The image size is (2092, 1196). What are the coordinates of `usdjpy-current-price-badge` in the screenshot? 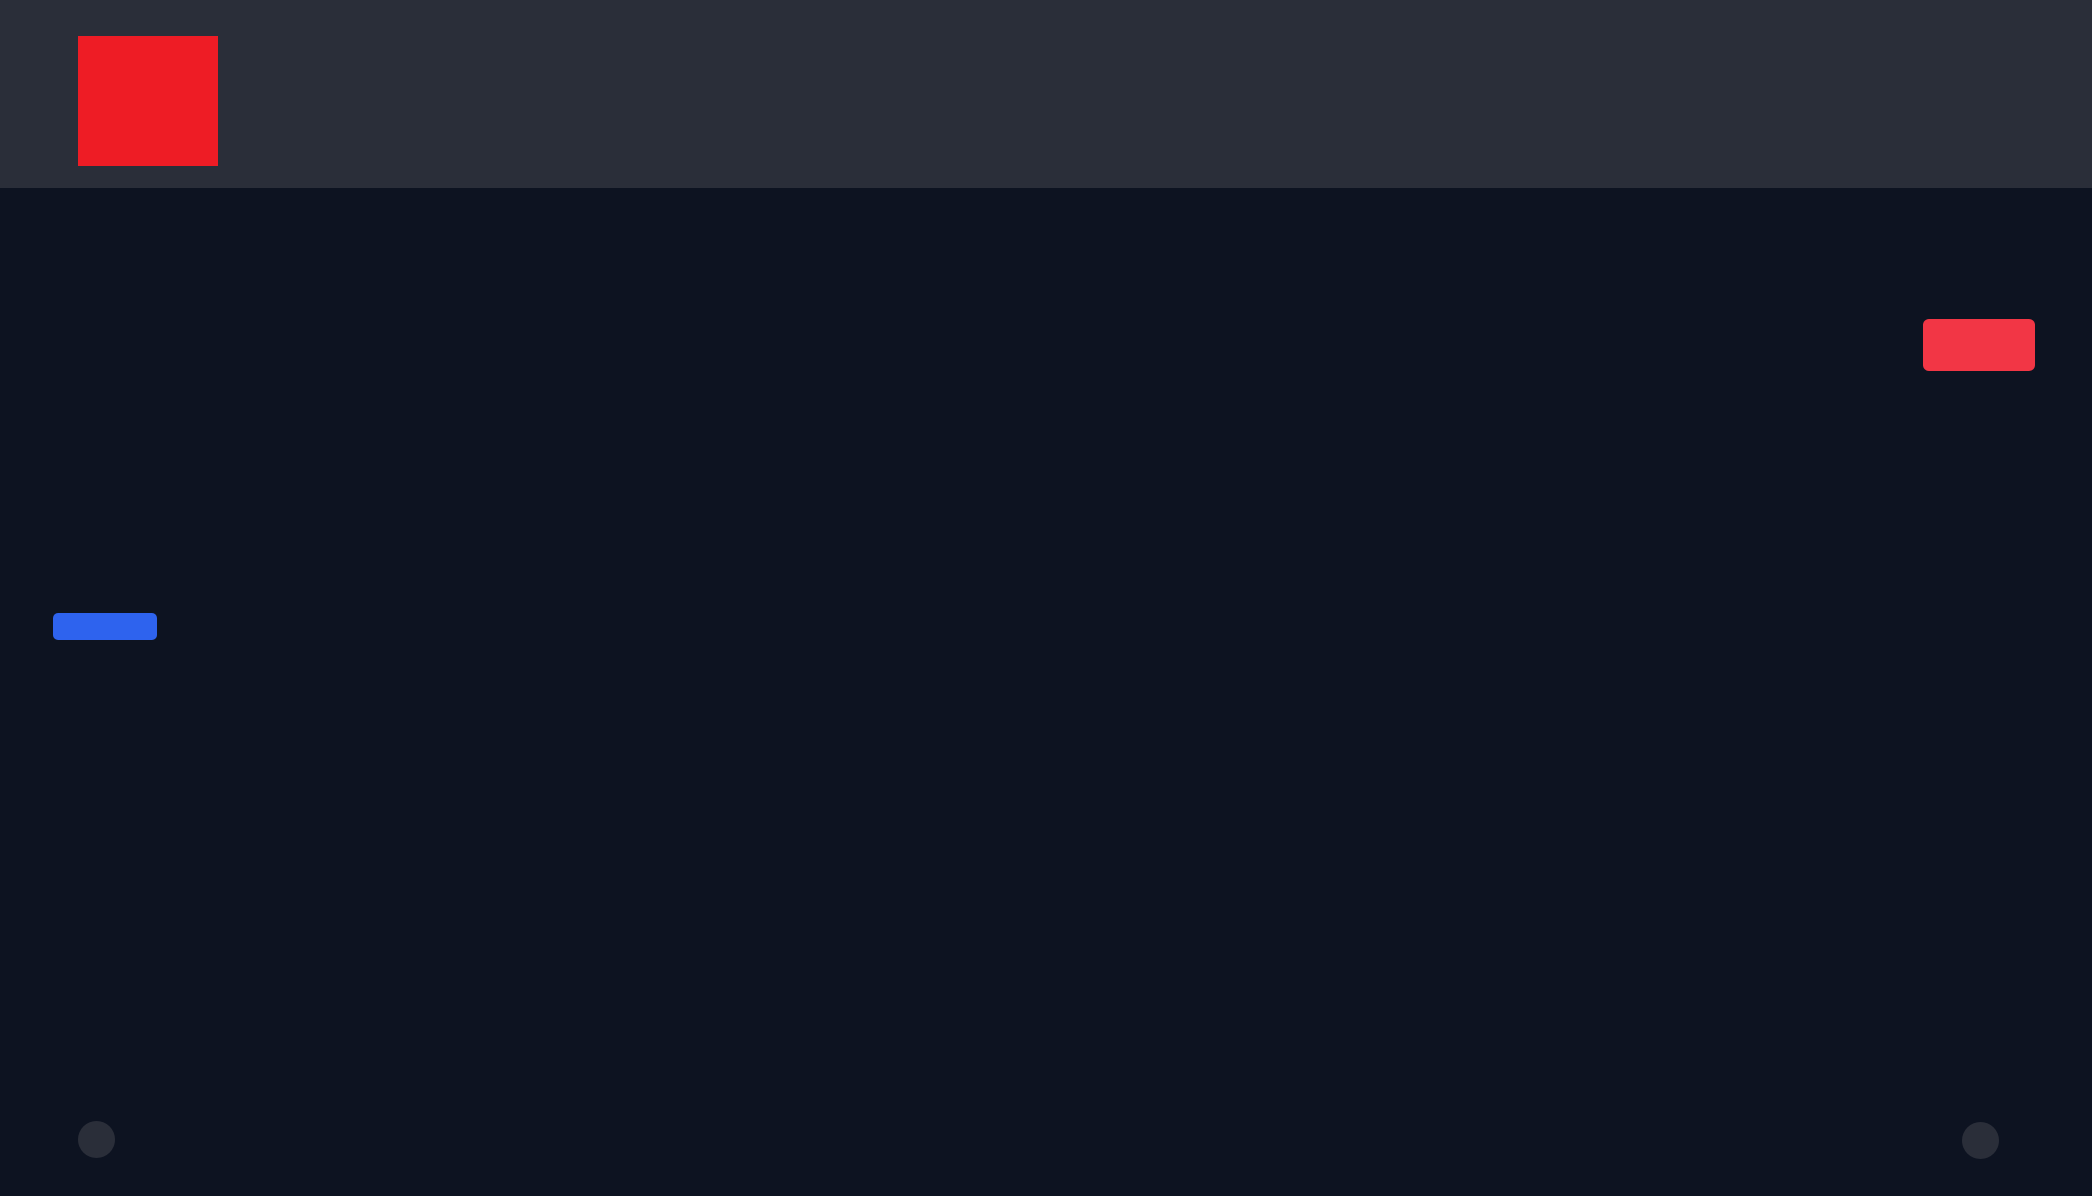 It's located at (1979, 345).